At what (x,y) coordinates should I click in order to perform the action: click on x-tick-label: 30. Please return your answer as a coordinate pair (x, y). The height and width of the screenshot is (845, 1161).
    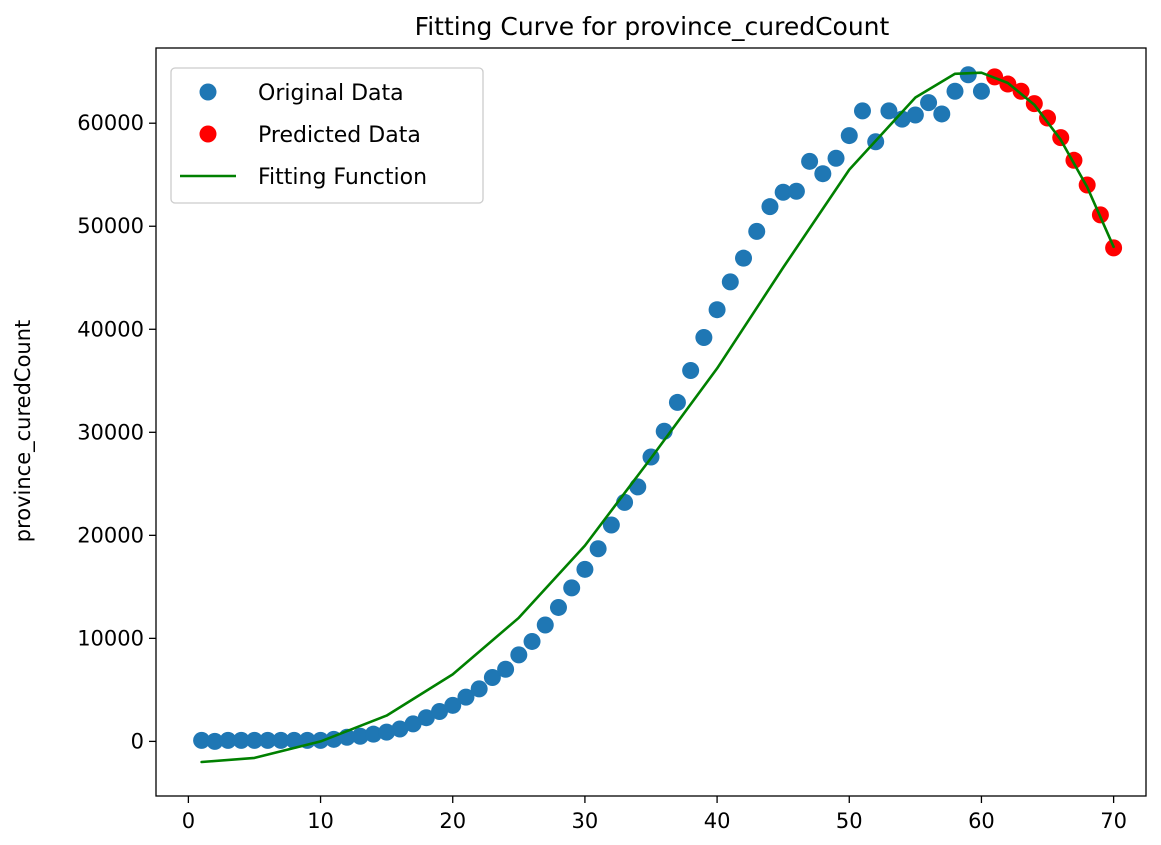
    Looking at the image, I should click on (585, 821).